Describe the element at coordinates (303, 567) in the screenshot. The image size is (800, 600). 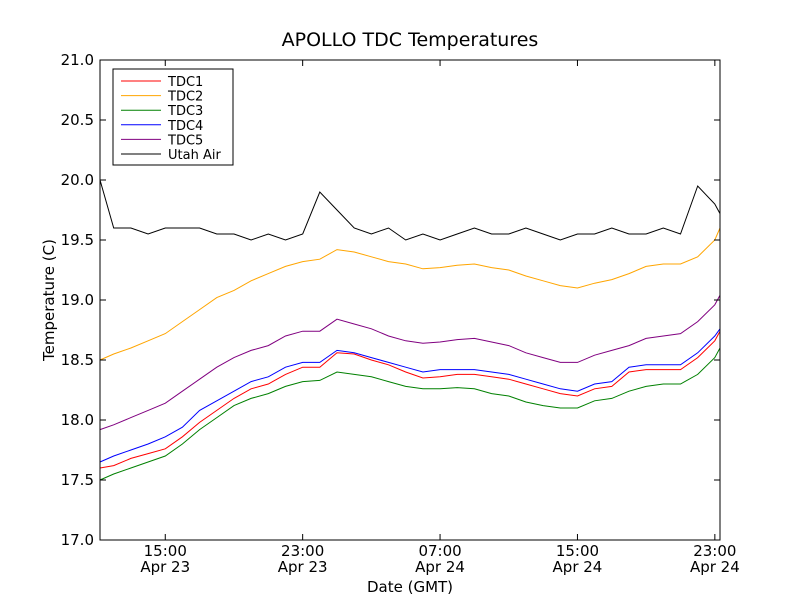
I see `x-tick-date-1: Apr 23` at that location.